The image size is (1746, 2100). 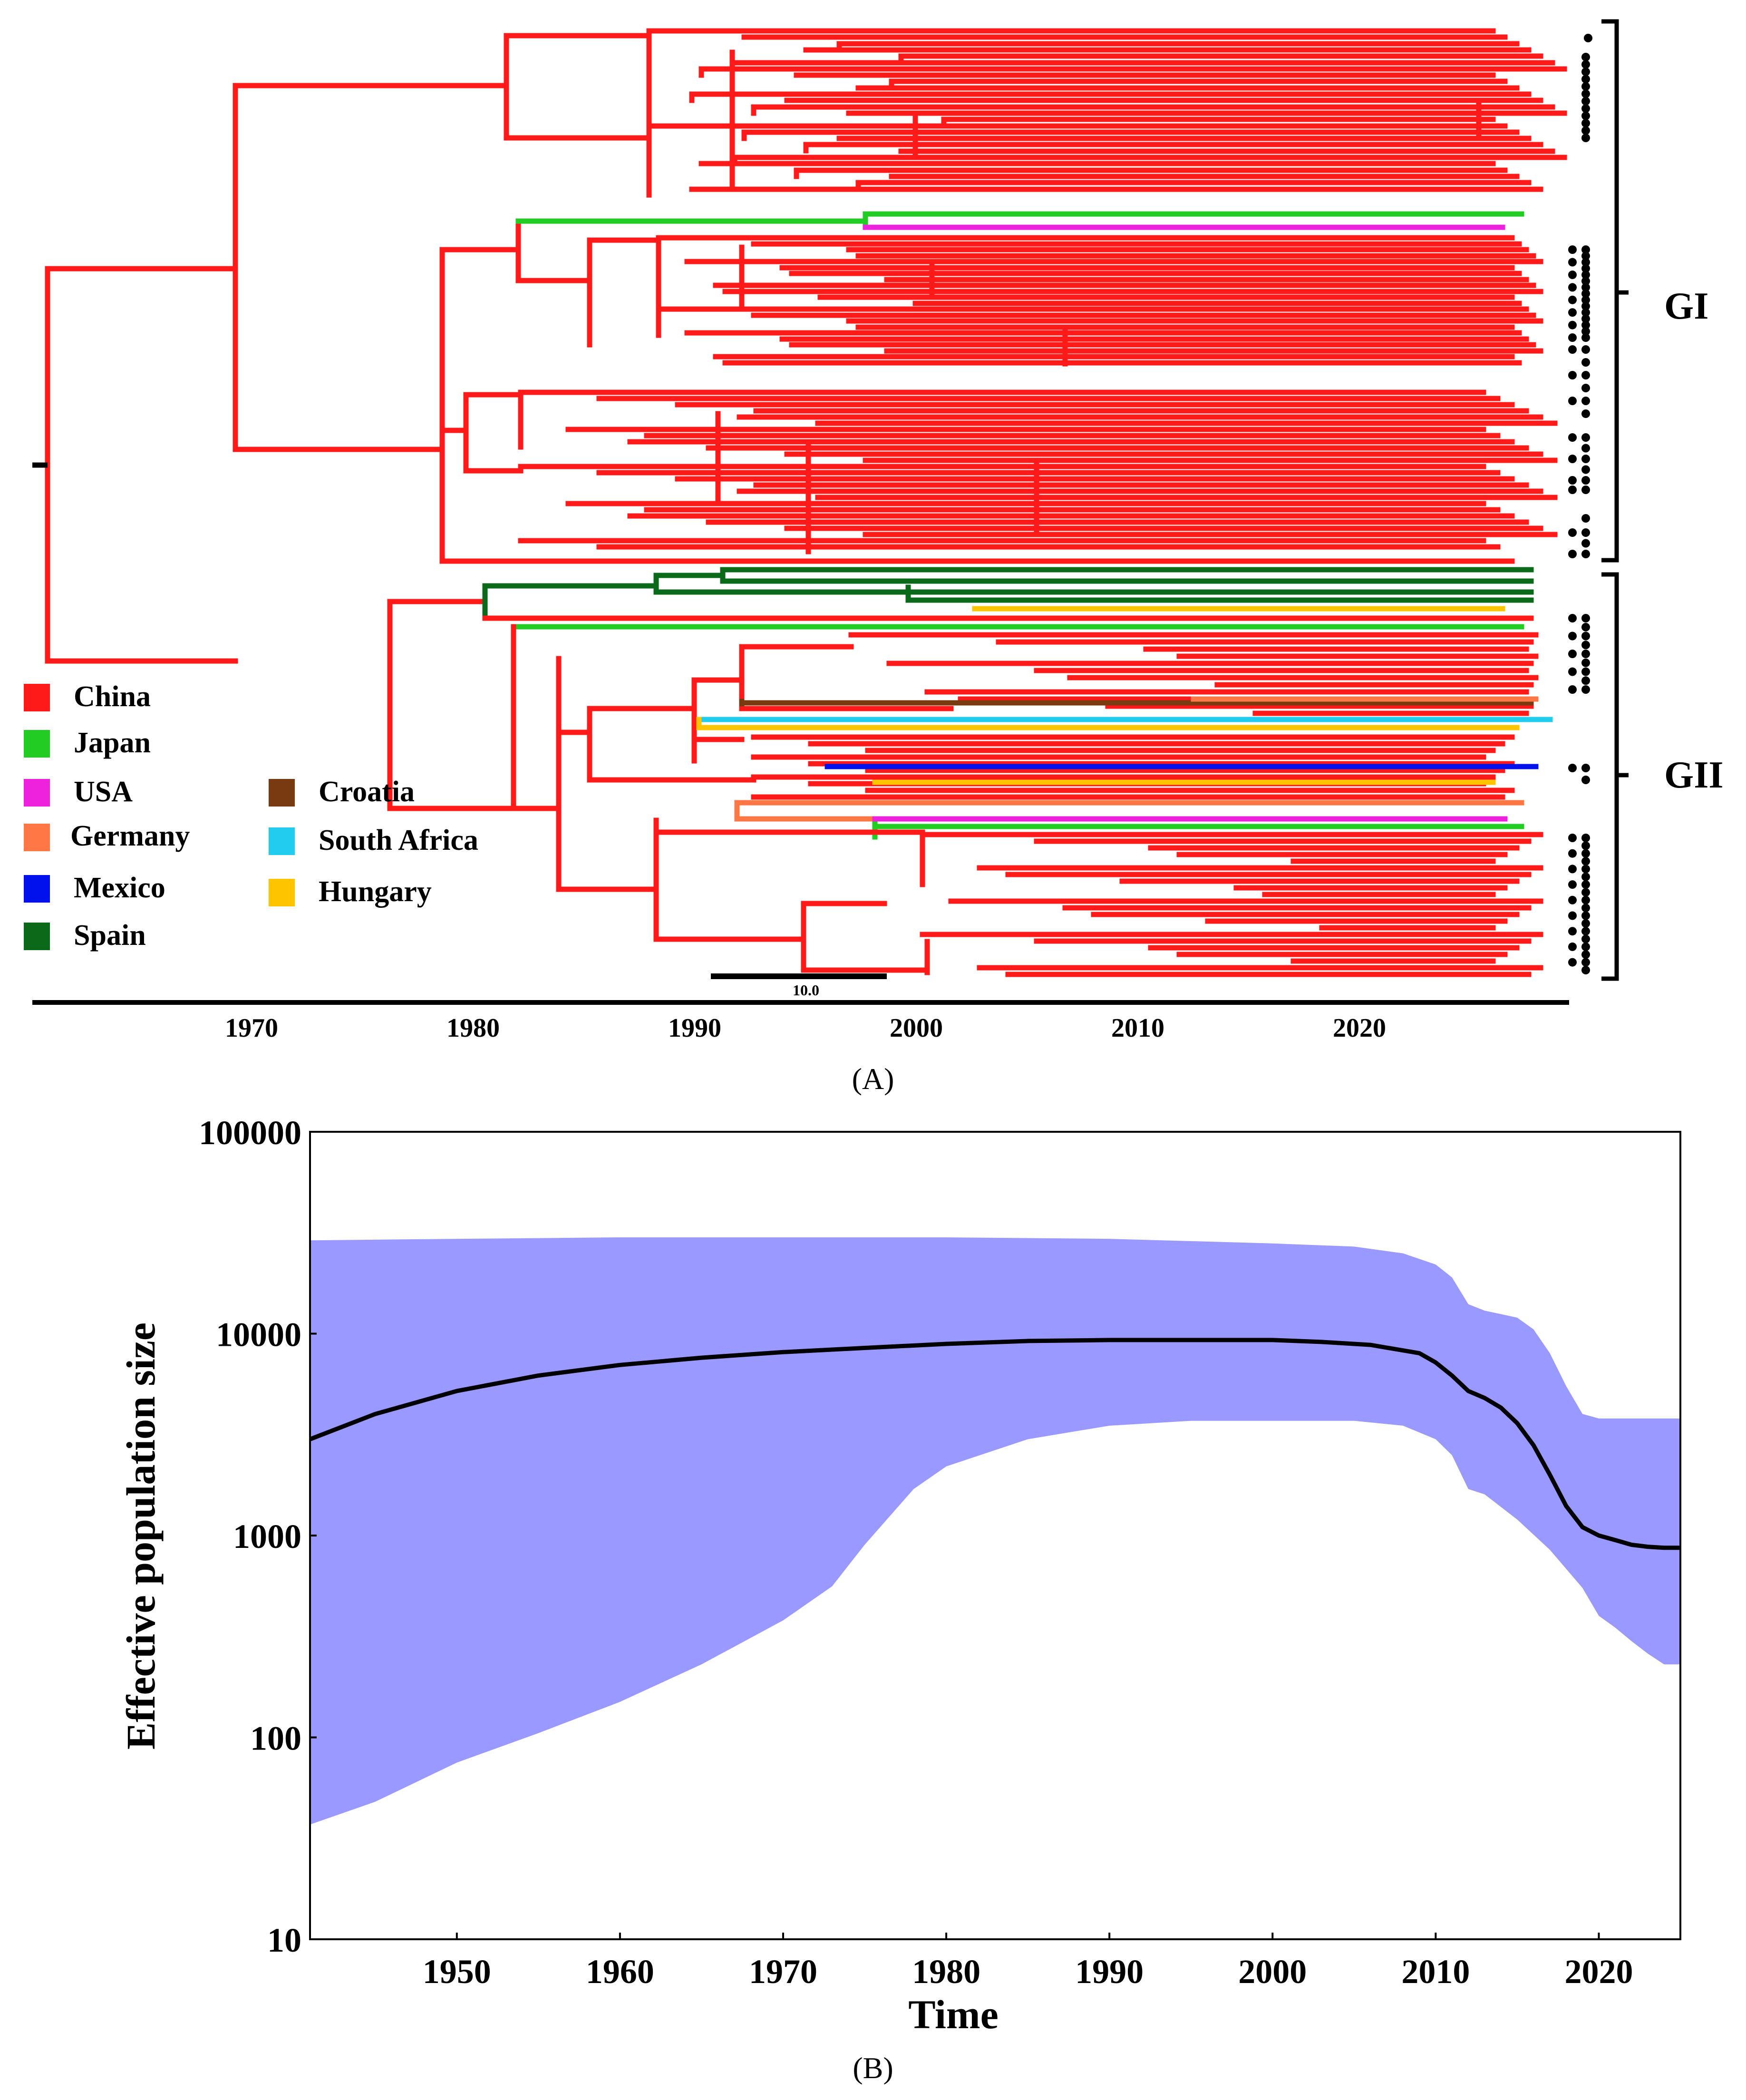 What do you see at coordinates (806, 991) in the screenshot?
I see `scale-bar-label: 10.0` at bounding box center [806, 991].